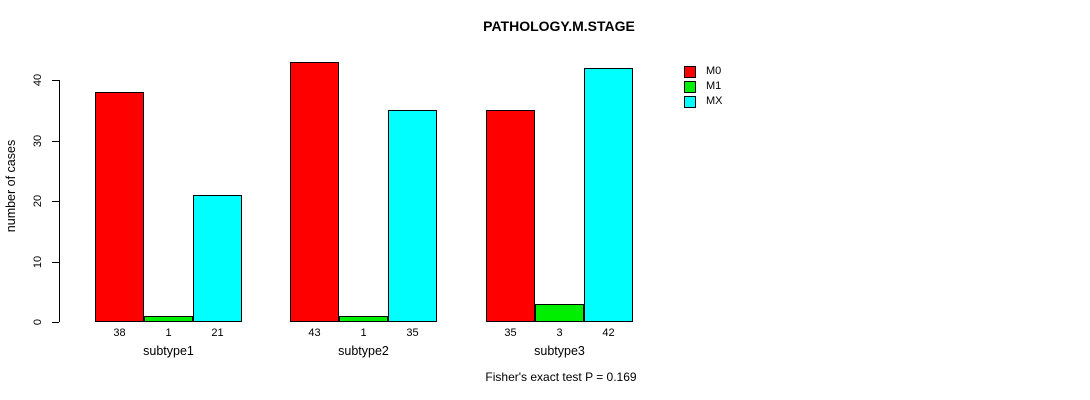  What do you see at coordinates (168, 319) in the screenshot?
I see `bar-m1-subtype1` at bounding box center [168, 319].